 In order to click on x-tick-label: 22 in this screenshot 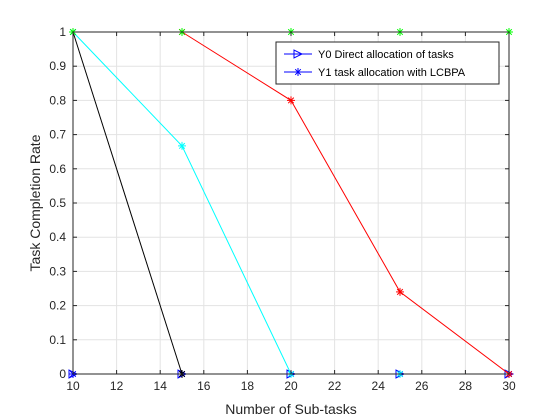, I will do `click(335, 386)`.